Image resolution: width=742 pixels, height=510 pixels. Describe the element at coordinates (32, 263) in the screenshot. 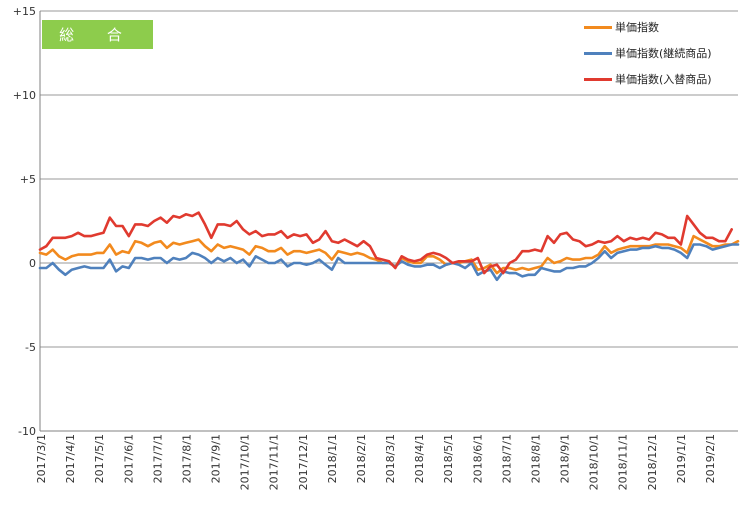

I see `y-tick-label-3: 0` at that location.